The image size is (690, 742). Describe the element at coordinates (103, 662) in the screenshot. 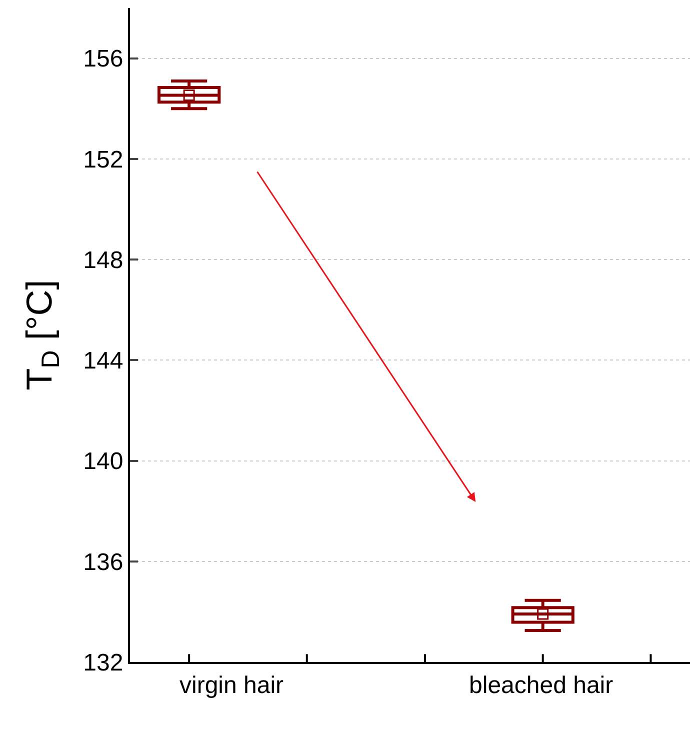

I see `y-tick-label: 132` at that location.